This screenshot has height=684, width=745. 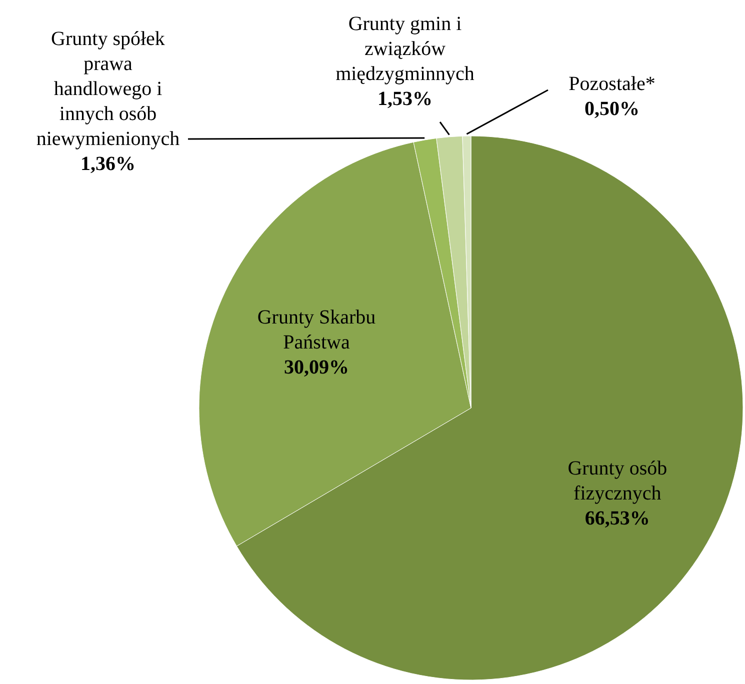 What do you see at coordinates (108, 89) in the screenshot?
I see `slice-label: Grunty spółek prawa handlowego i innych osób niewymienionych` at bounding box center [108, 89].